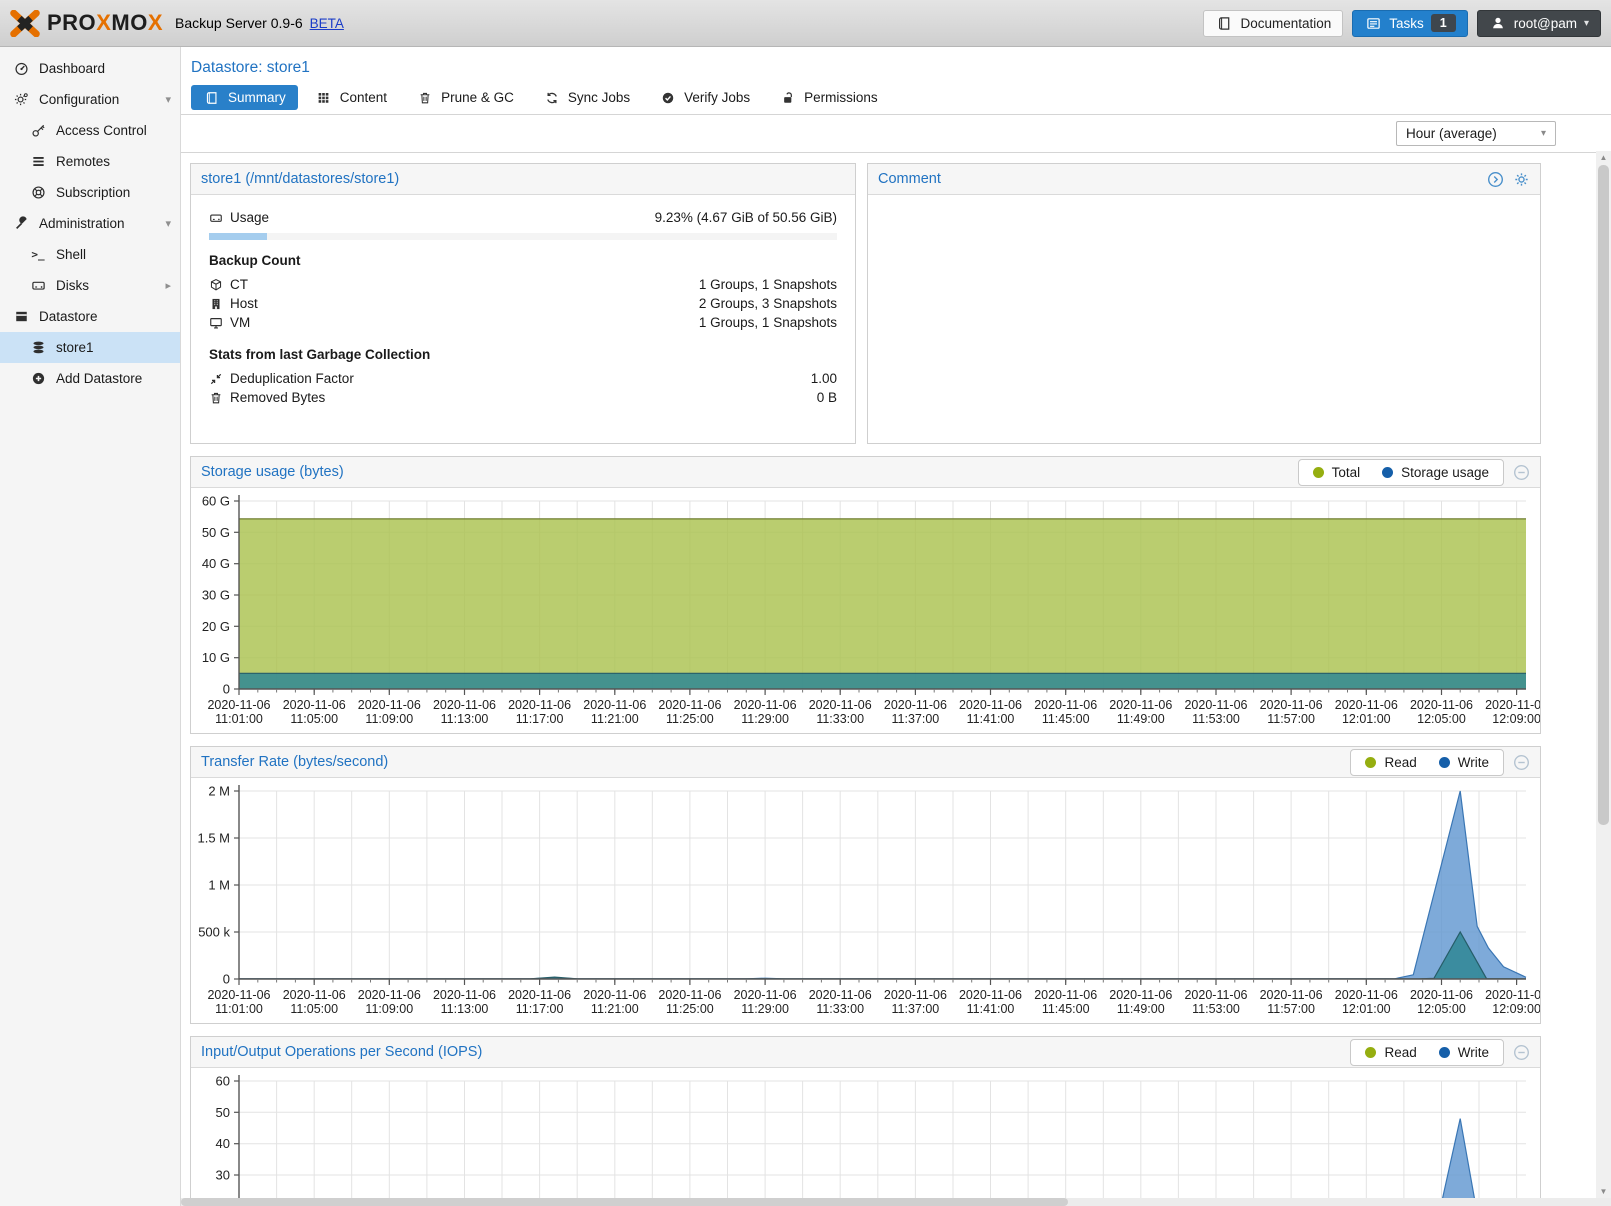  What do you see at coordinates (38, 347) in the screenshot?
I see `database-icon` at bounding box center [38, 347].